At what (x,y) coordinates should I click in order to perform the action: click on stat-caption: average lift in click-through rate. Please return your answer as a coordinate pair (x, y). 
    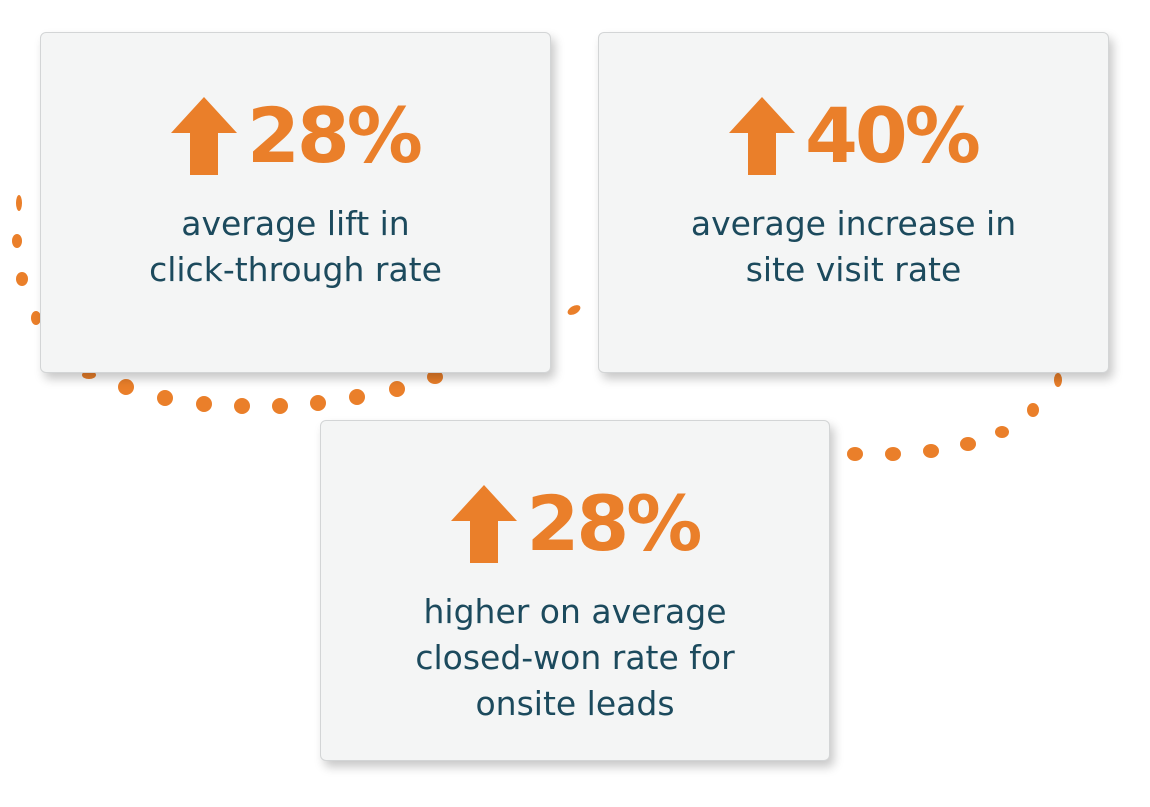
    Looking at the image, I should click on (295, 247).